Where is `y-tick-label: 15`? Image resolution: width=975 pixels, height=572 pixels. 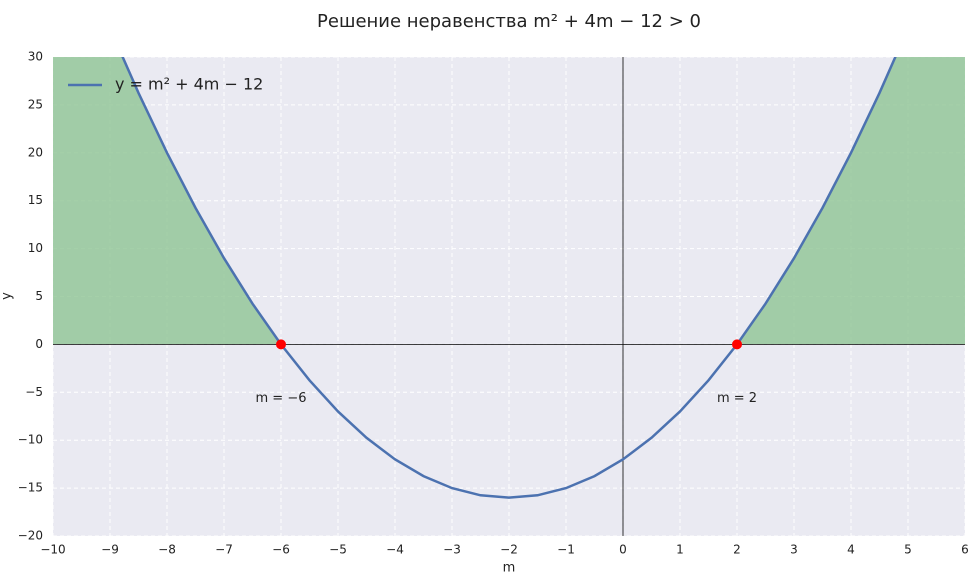
y-tick-label: 15 is located at coordinates (35, 200).